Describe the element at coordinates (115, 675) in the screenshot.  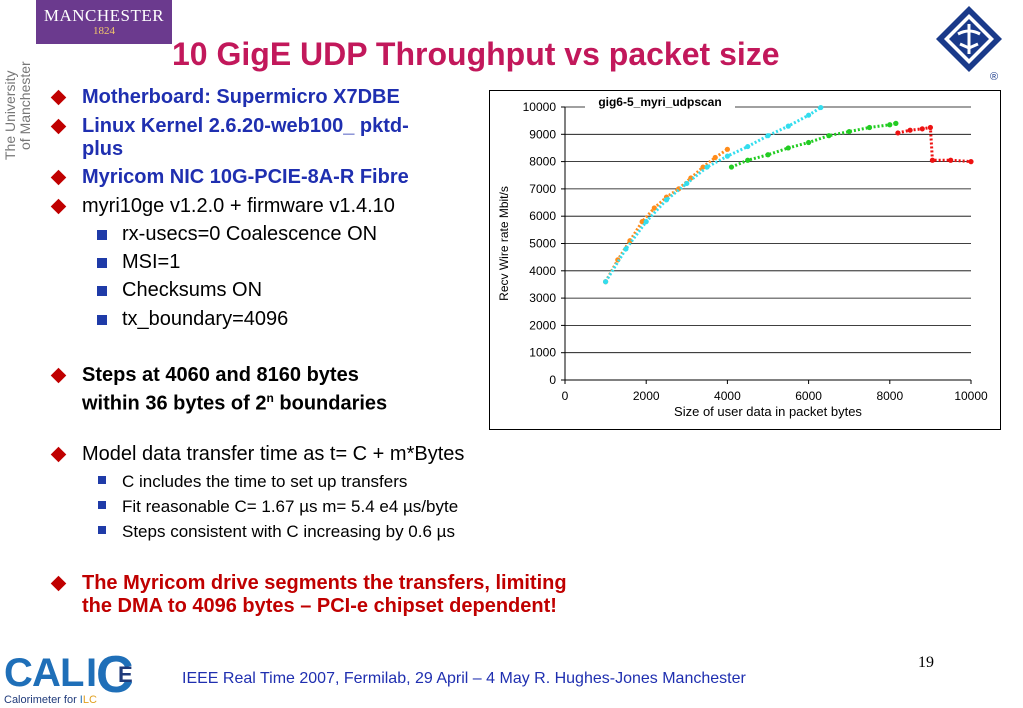
I see `calice-letter-c2: C` at that location.